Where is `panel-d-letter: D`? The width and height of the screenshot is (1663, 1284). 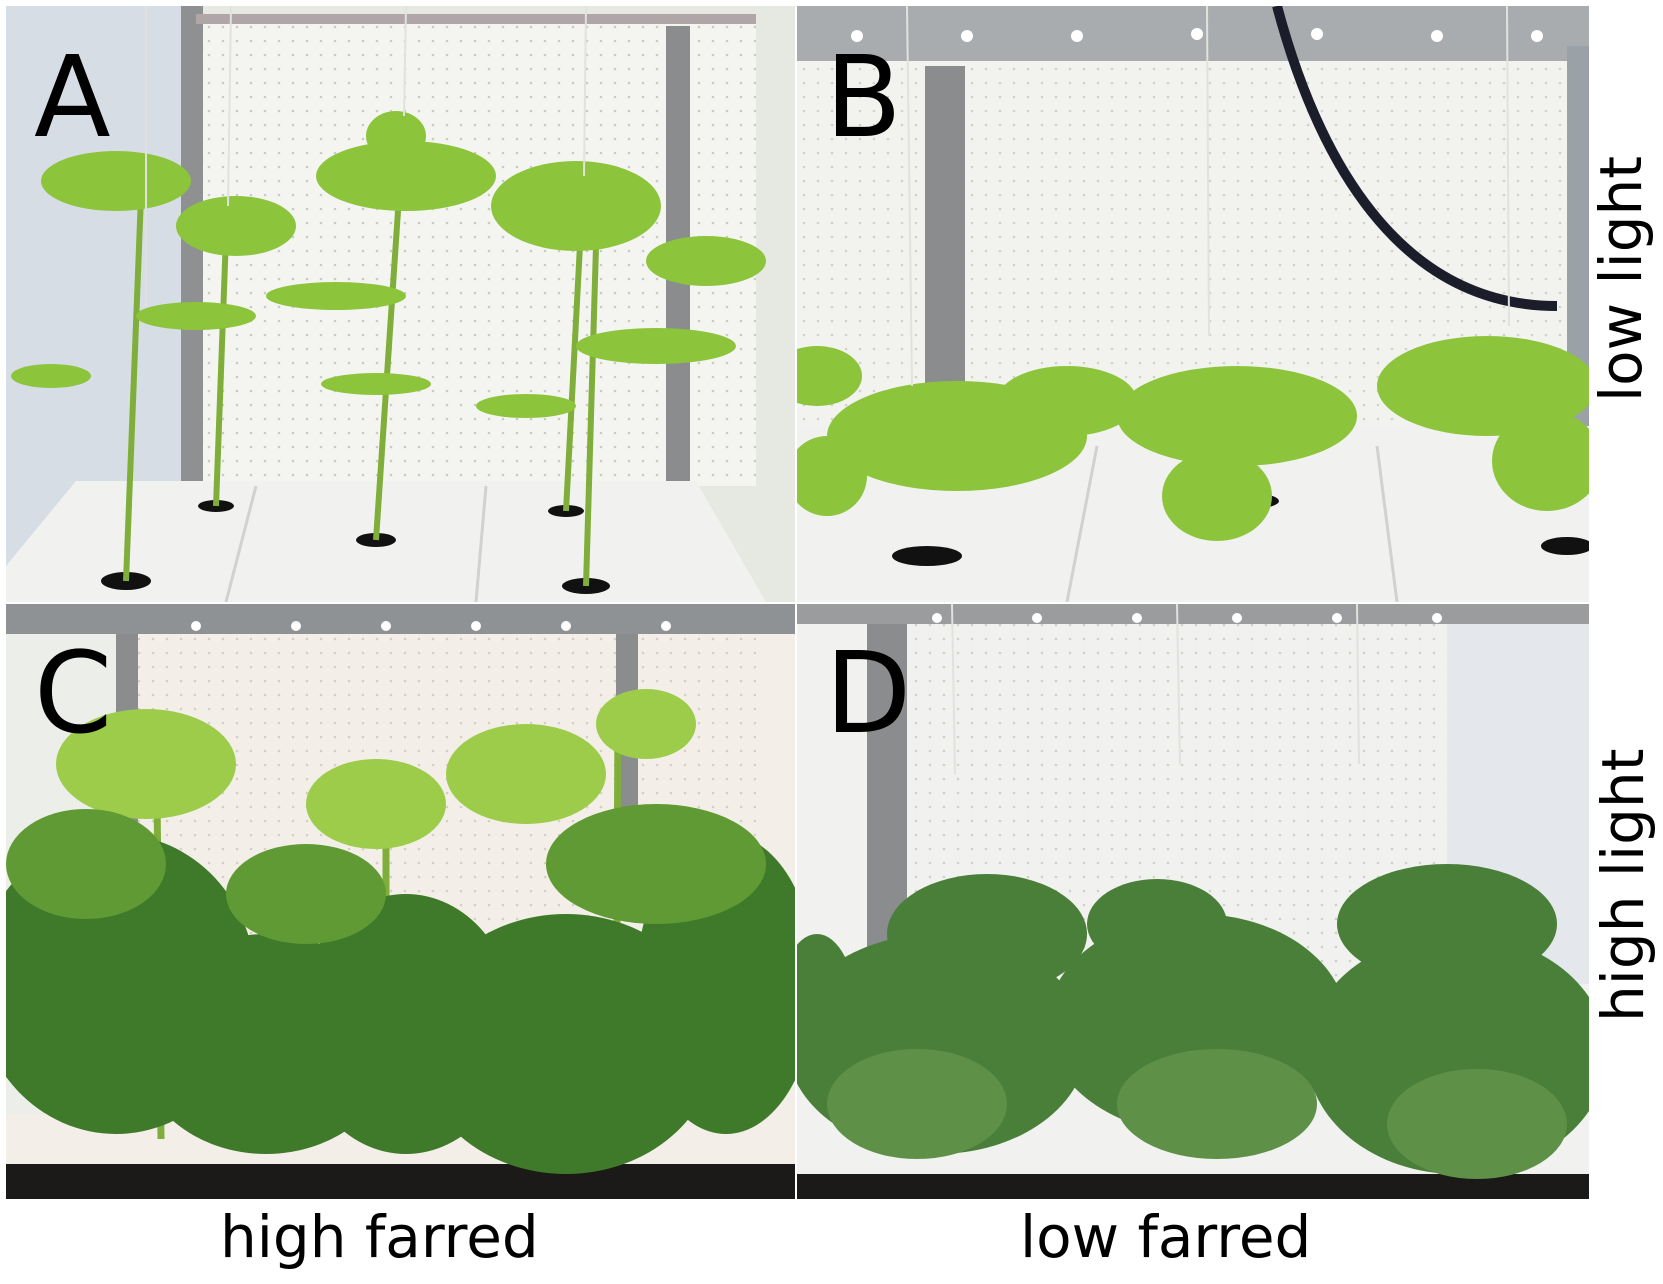 panel-d-letter: D is located at coordinates (868, 694).